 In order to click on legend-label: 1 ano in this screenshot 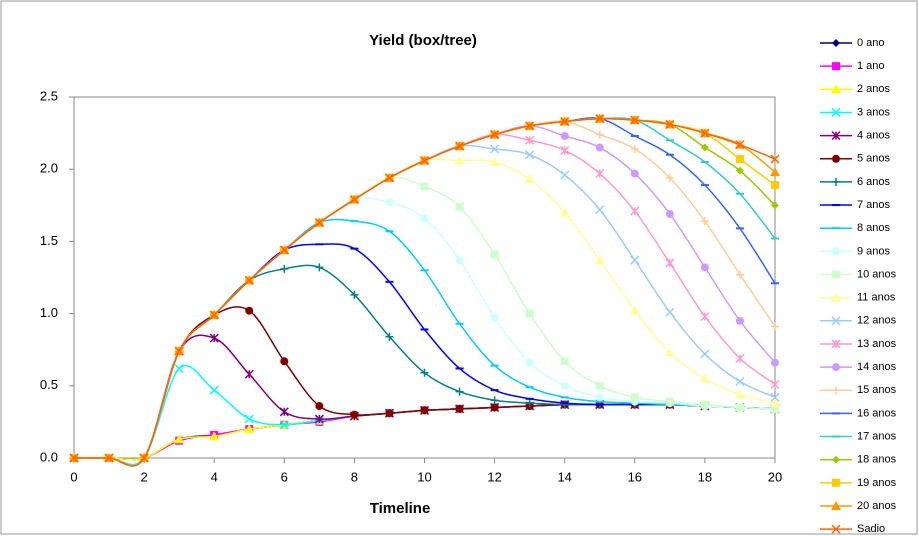, I will do `click(871, 66)`.